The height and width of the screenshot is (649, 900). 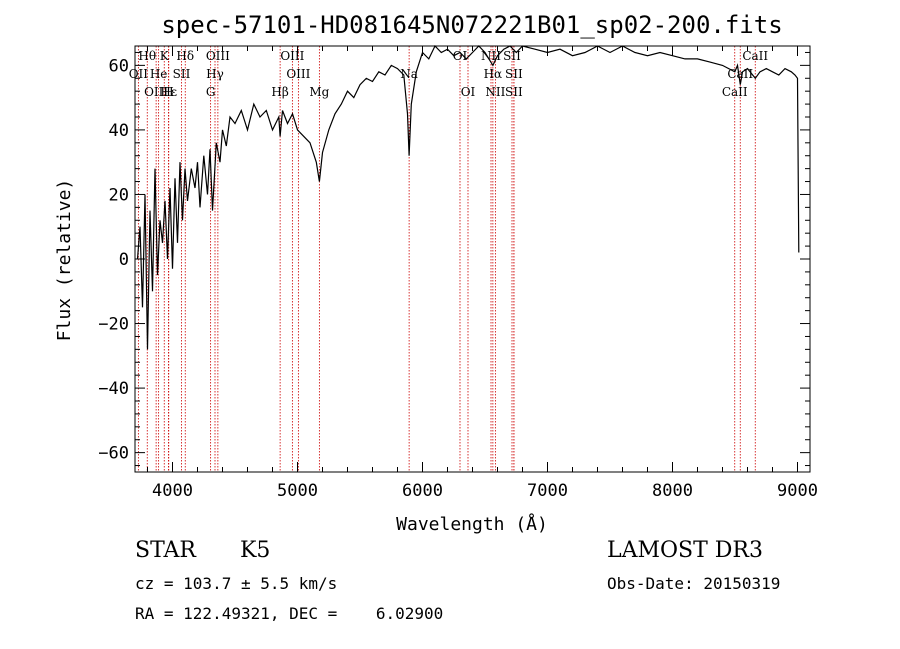 What do you see at coordinates (685, 550) in the screenshot?
I see `survey-name: LAMOST DR3` at bounding box center [685, 550].